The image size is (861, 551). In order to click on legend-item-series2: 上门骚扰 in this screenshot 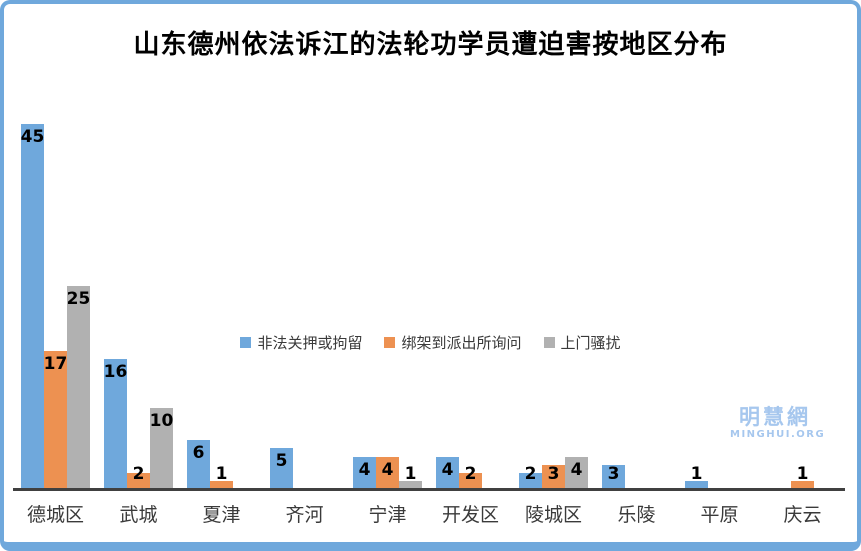, I will do `click(582, 342)`.